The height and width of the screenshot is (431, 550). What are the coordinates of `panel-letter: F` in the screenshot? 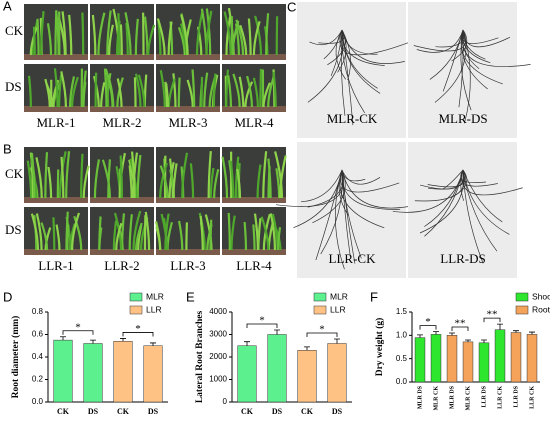 It's located at (374, 296).